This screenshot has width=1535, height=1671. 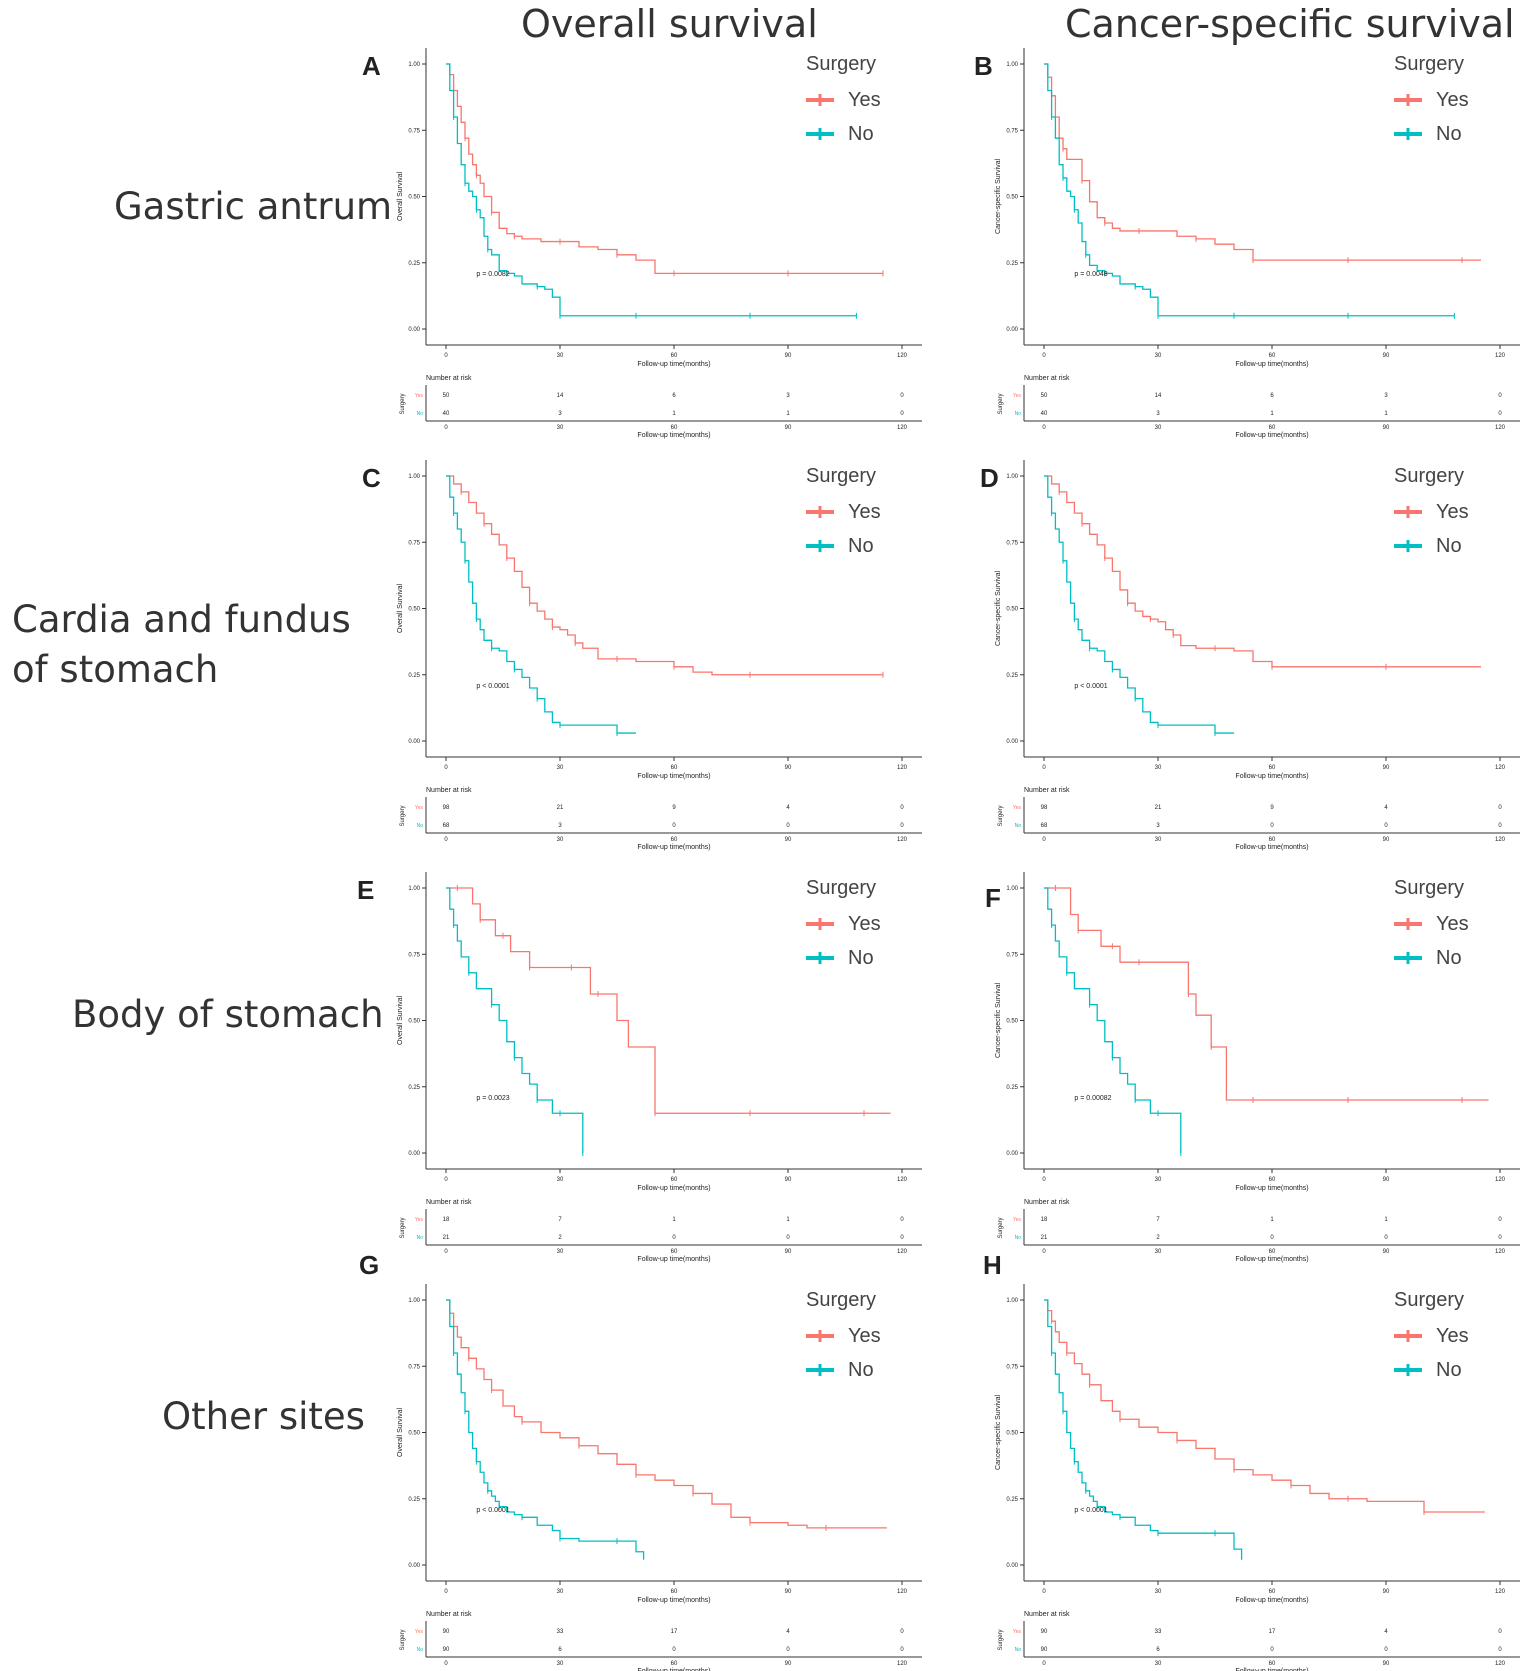 What do you see at coordinates (1272, 768) in the screenshot?
I see `panel-d-xtick-label: 60` at bounding box center [1272, 768].